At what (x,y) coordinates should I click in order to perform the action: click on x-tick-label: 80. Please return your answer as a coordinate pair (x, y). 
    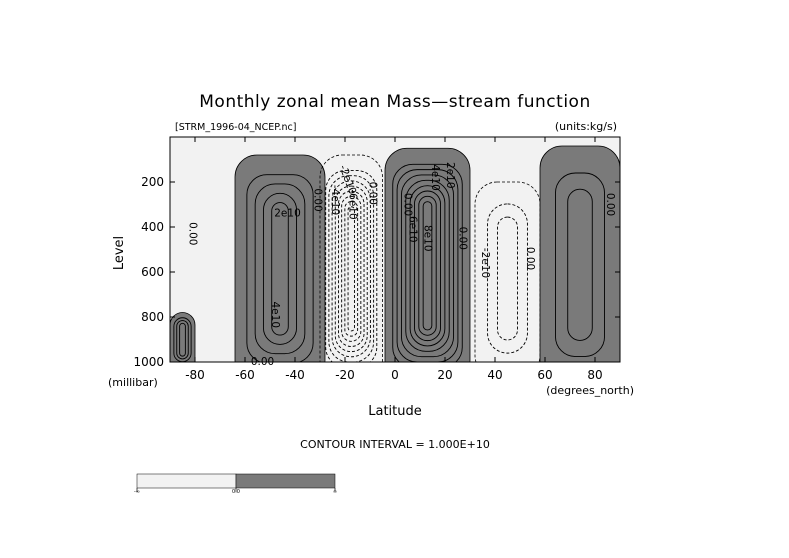
    Looking at the image, I should click on (594, 375).